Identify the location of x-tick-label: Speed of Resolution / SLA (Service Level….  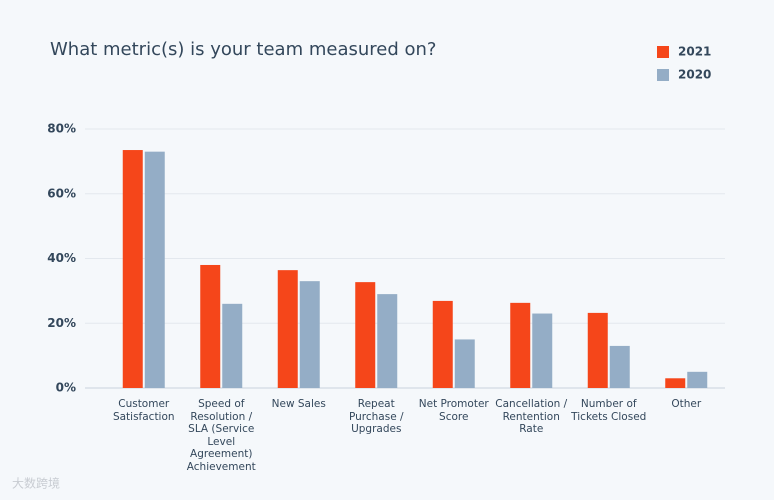
(221, 435).